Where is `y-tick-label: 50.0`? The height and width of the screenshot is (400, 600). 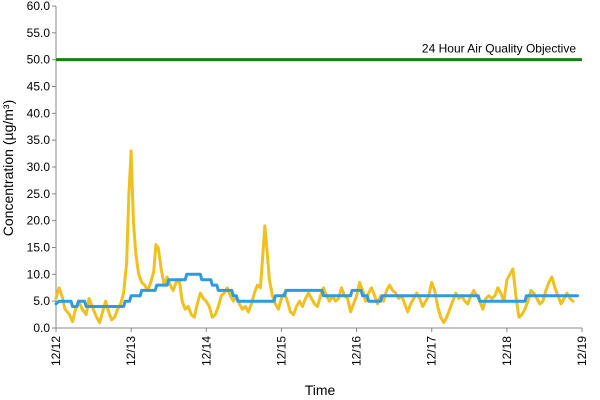 y-tick-label: 50.0 is located at coordinates (39, 60).